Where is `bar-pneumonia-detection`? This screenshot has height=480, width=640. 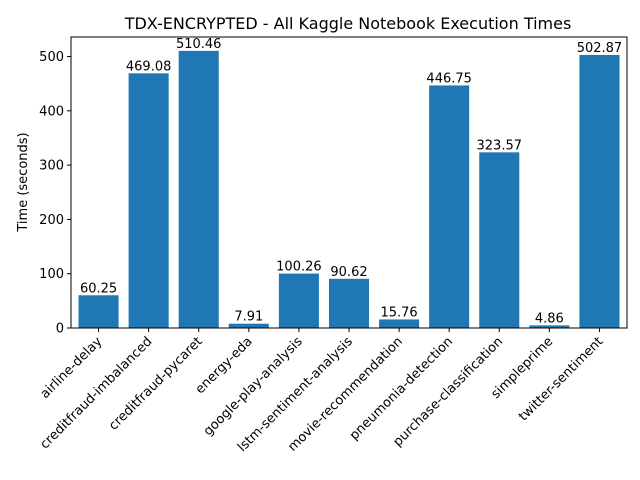 bar-pneumonia-detection is located at coordinates (449, 206).